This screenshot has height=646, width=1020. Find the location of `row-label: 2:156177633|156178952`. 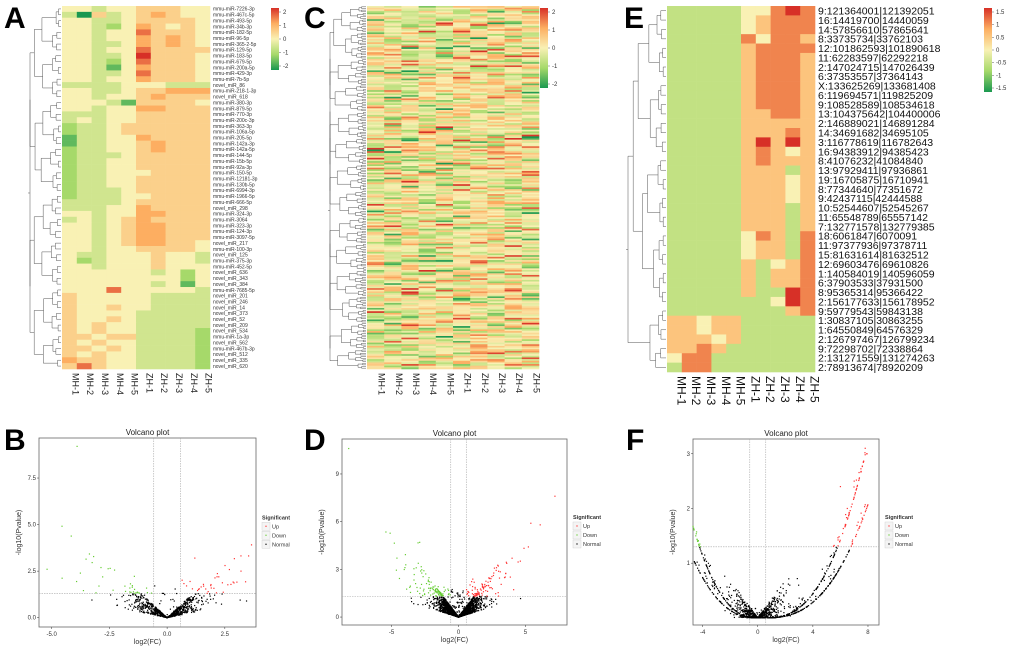

row-label: 2:156177633|156178952 is located at coordinates (876, 302).